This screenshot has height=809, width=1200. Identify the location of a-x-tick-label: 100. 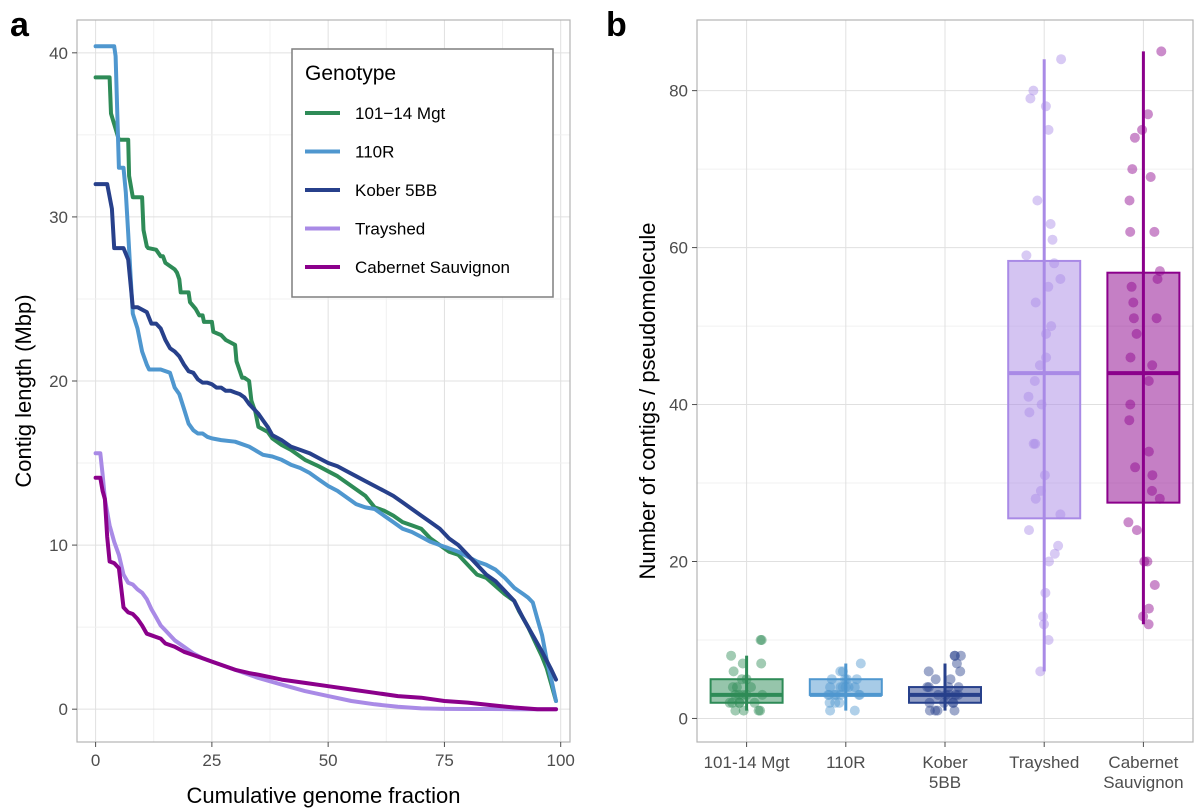
(561, 760).